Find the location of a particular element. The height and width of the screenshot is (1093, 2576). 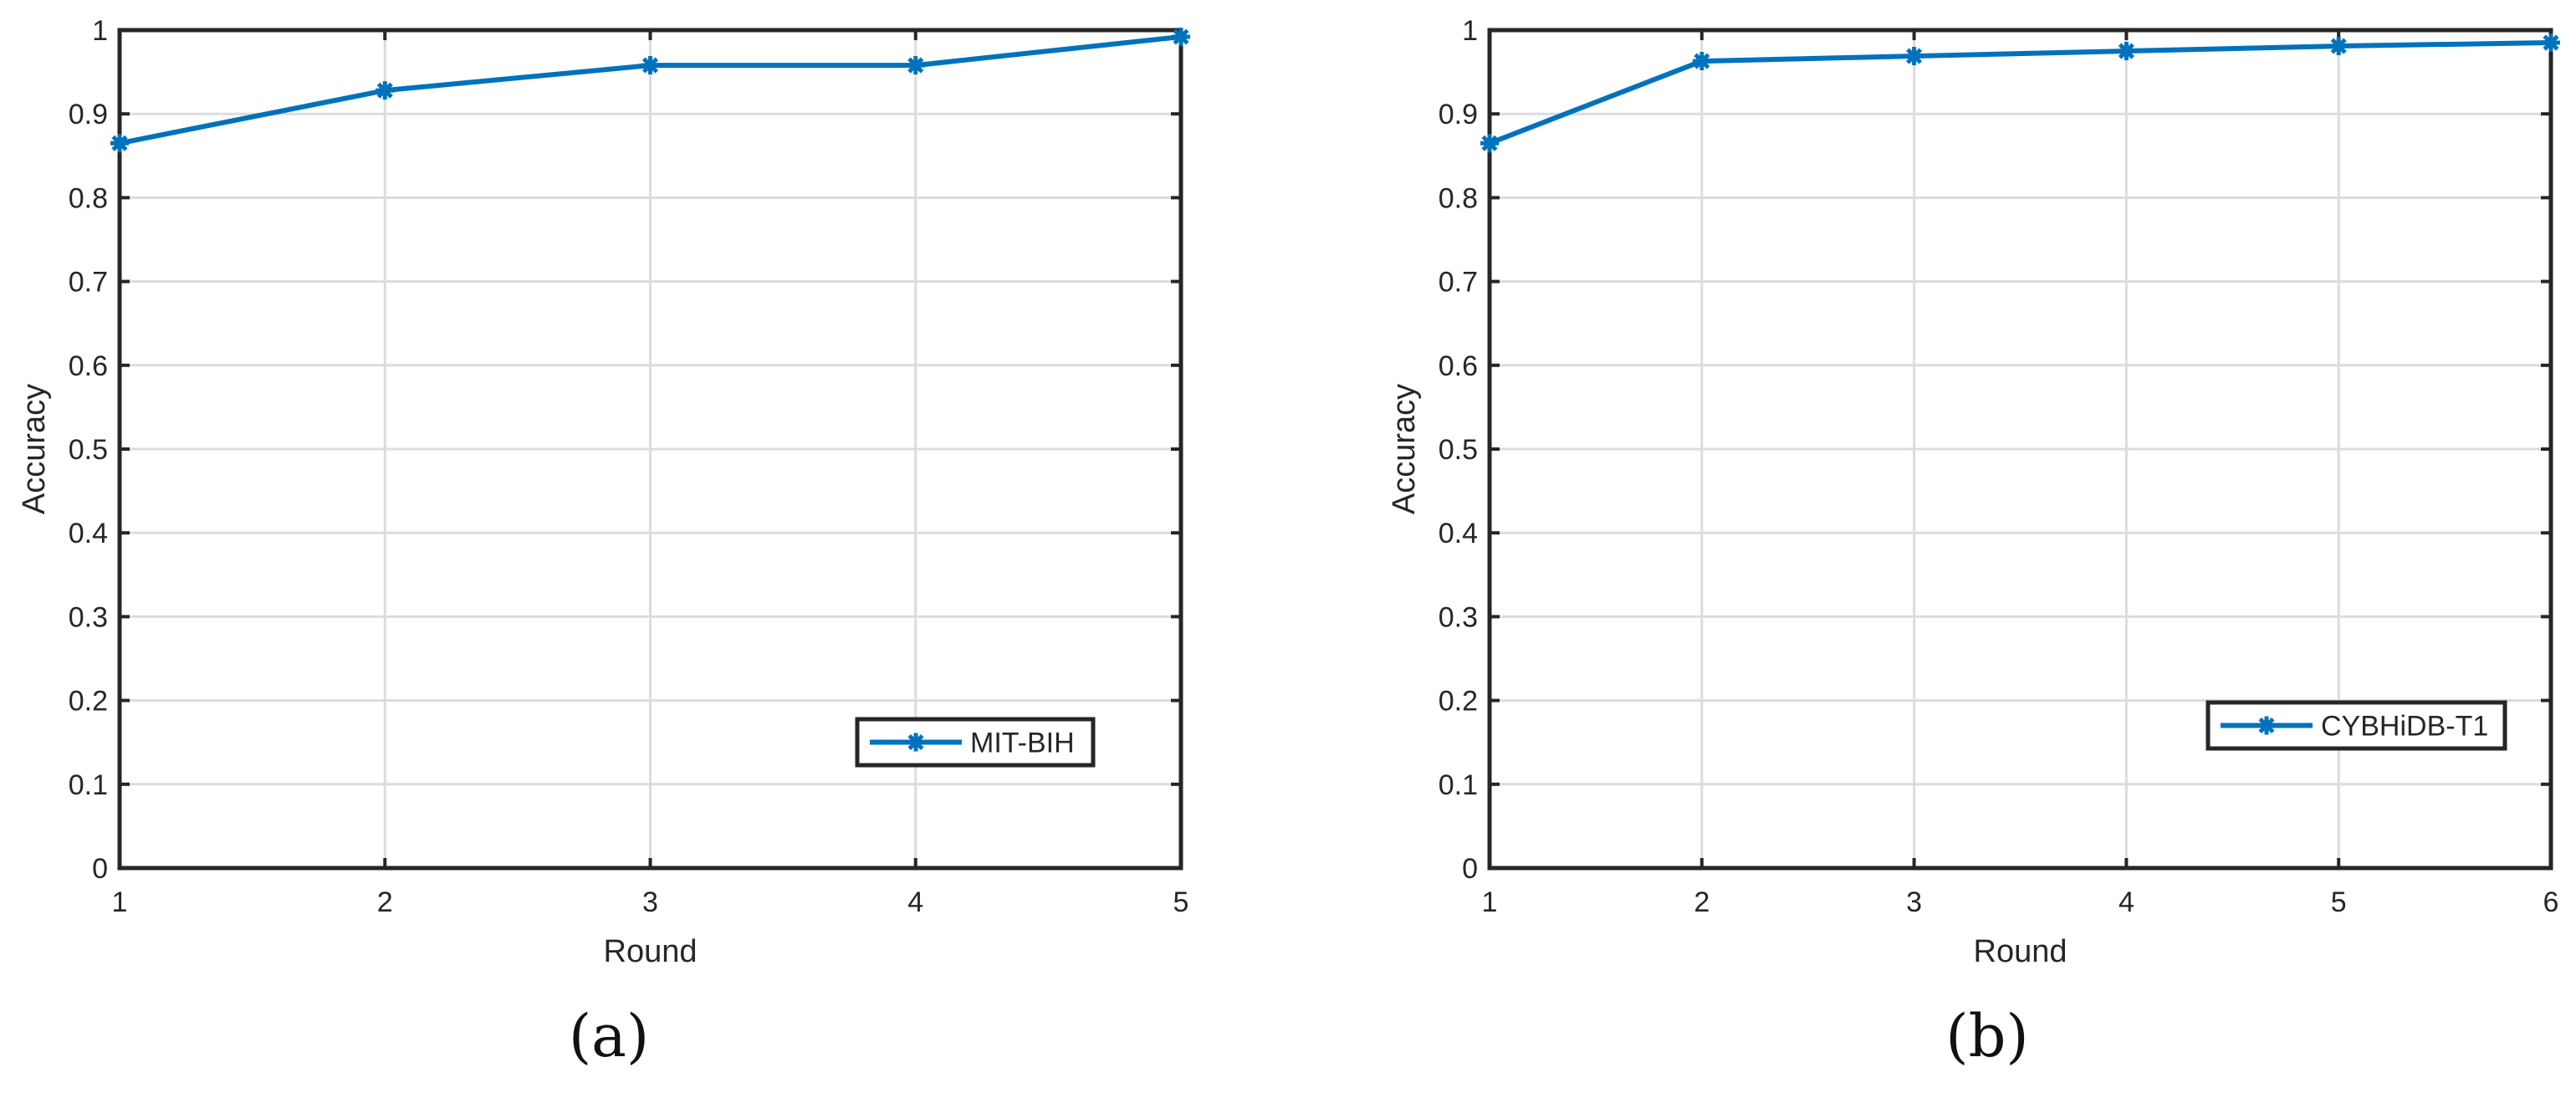

x-tick-label-a: 5 is located at coordinates (1181, 902).